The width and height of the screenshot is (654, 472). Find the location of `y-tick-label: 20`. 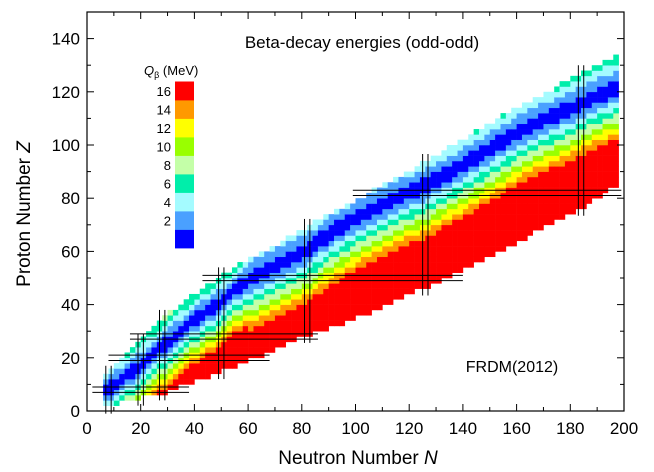

y-tick-label: 20 is located at coordinates (70, 358).